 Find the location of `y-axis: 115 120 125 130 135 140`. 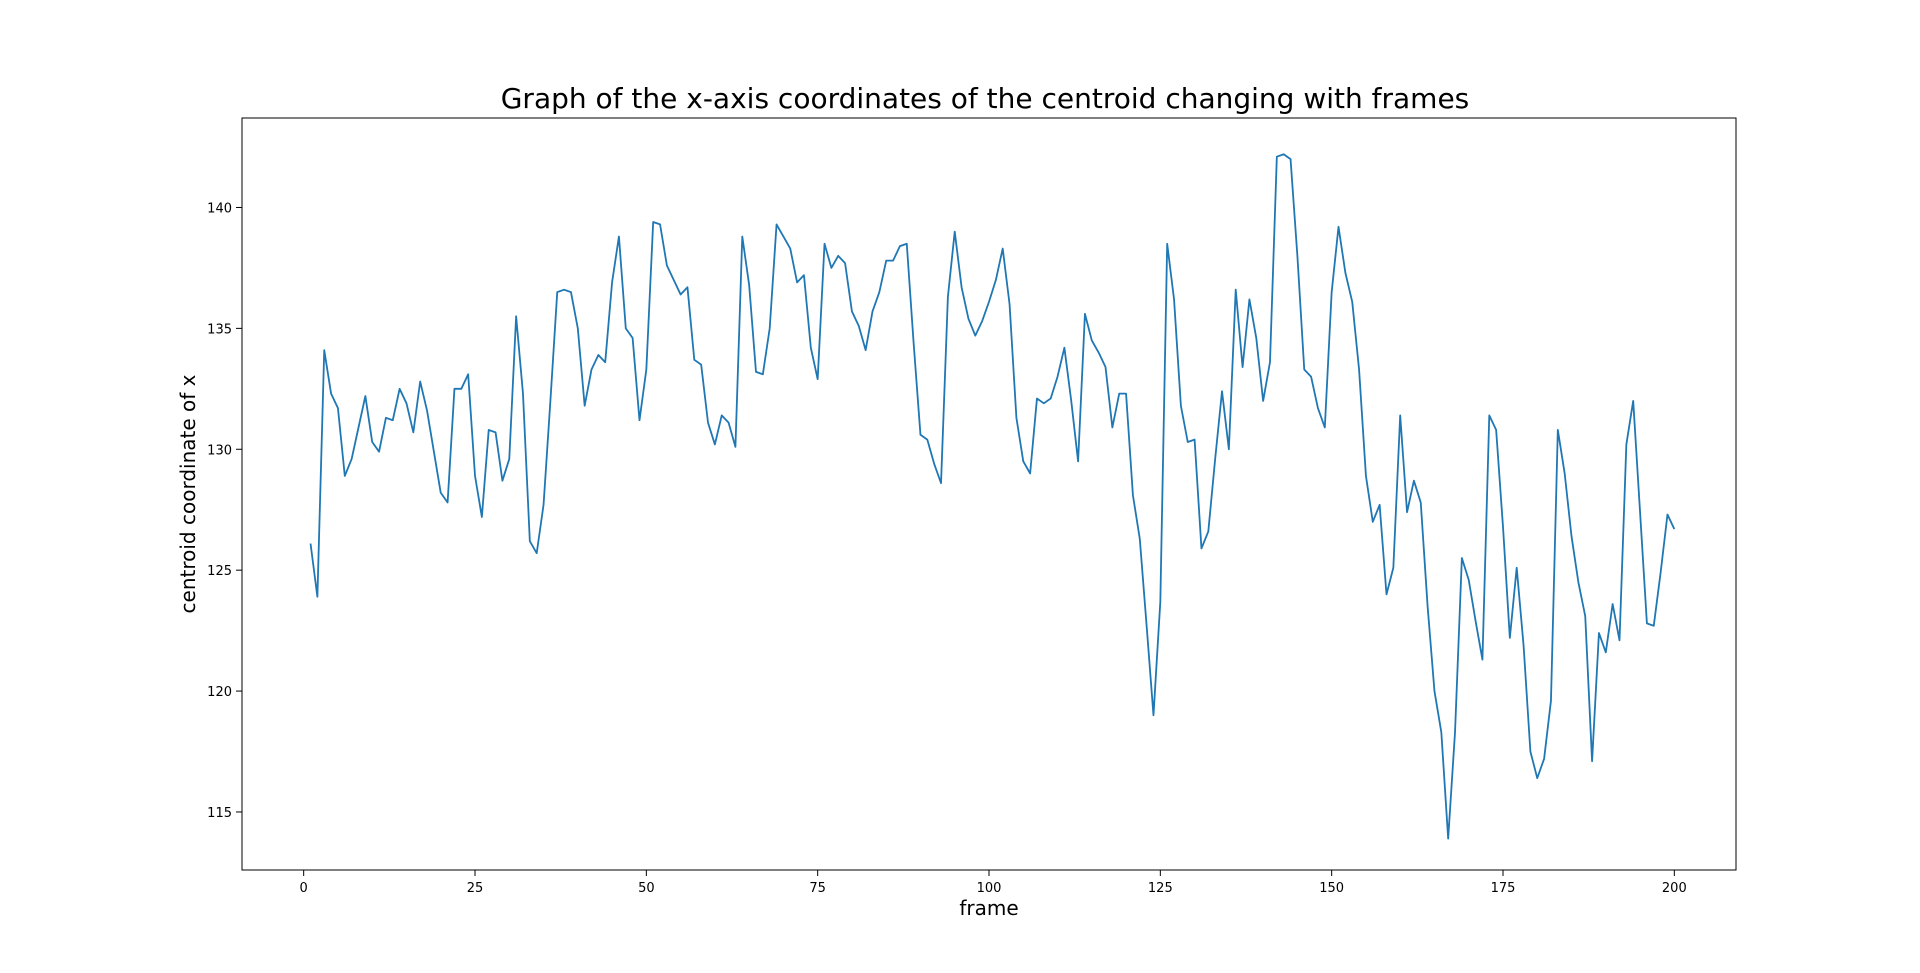

y-axis: 115 120 125 130 135 140 is located at coordinates (224, 511).